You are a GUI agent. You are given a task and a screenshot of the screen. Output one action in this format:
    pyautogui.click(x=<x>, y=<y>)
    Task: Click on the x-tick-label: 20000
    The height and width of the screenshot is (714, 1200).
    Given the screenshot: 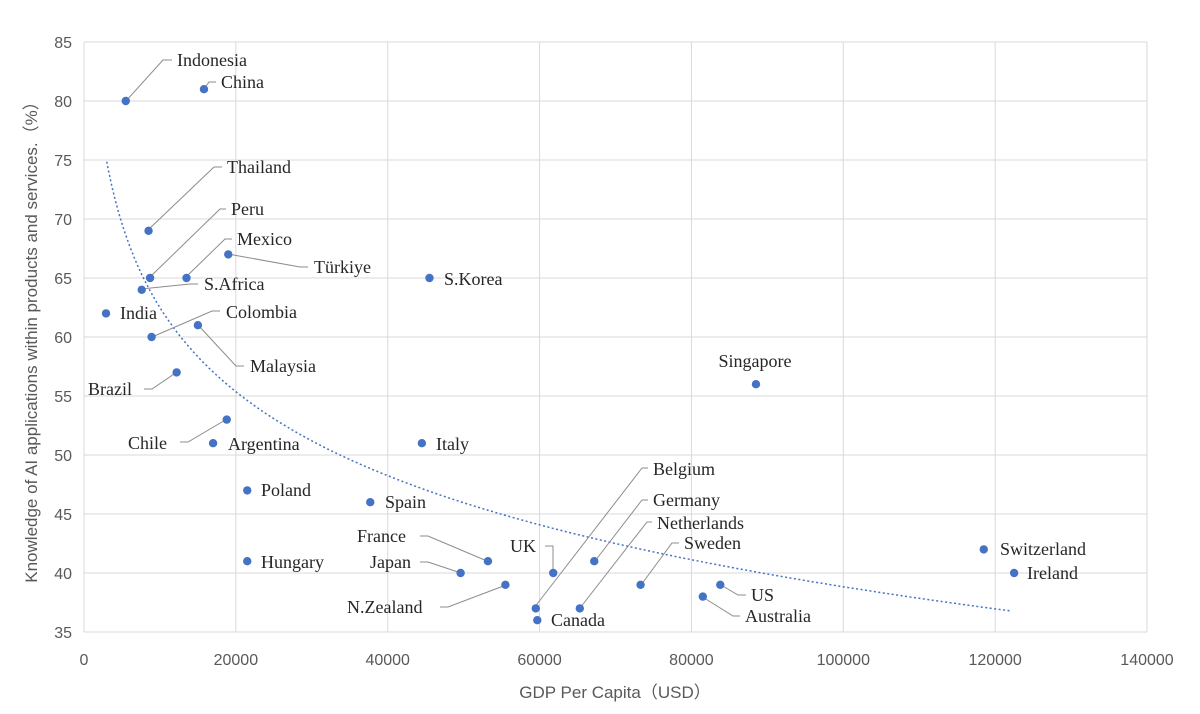 What is the action you would take?
    pyautogui.click(x=236, y=660)
    